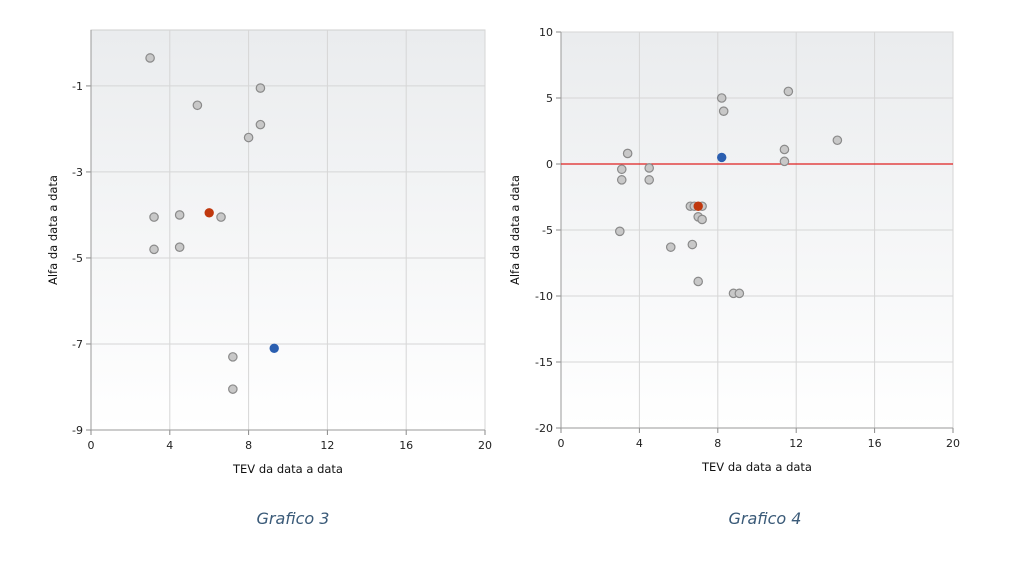 The height and width of the screenshot is (563, 1036). I want to click on y-tick-label: 10, so click(546, 32).